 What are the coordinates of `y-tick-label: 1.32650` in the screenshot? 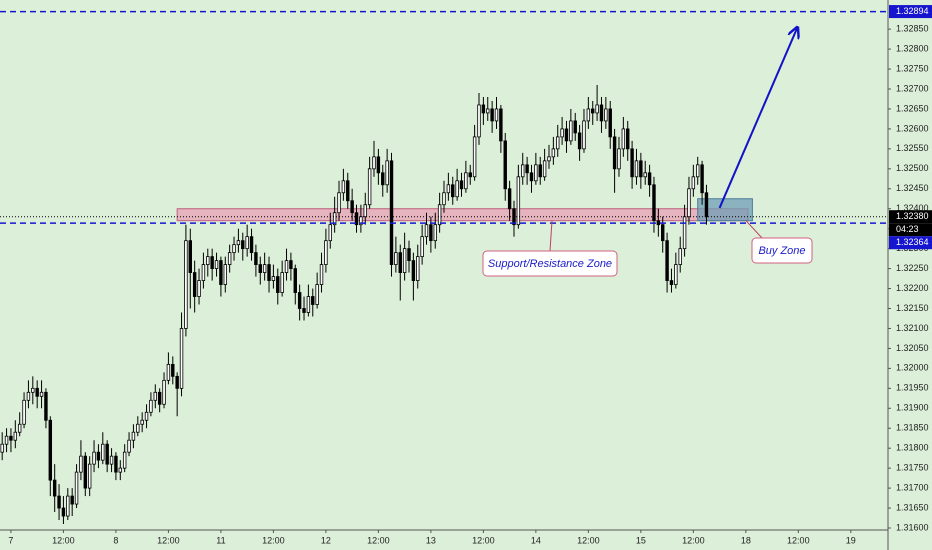 It's located at (912, 108).